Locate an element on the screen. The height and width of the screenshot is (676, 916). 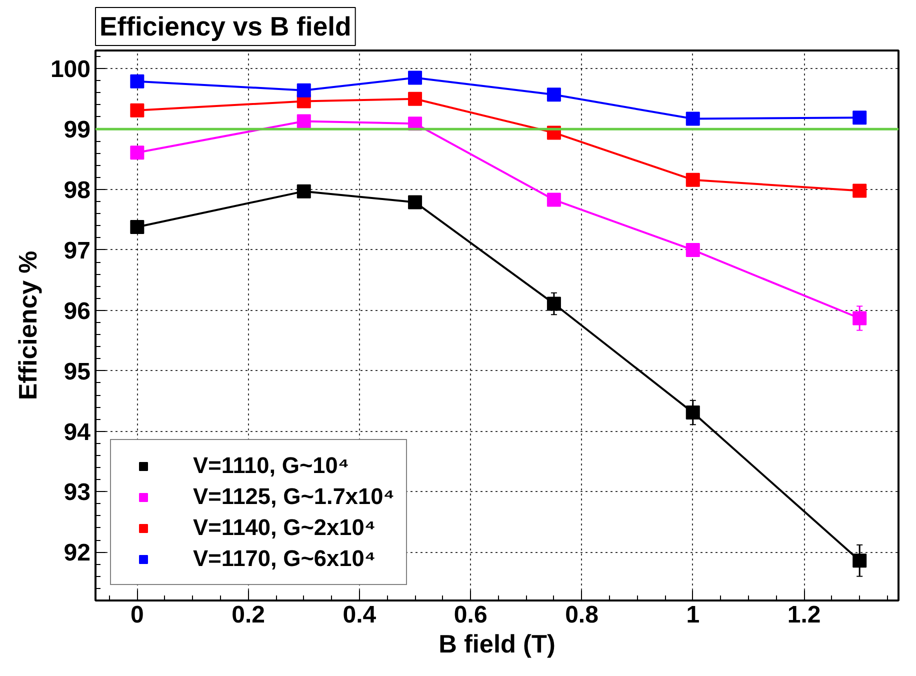
x-tick-label: 1 is located at coordinates (693, 615).